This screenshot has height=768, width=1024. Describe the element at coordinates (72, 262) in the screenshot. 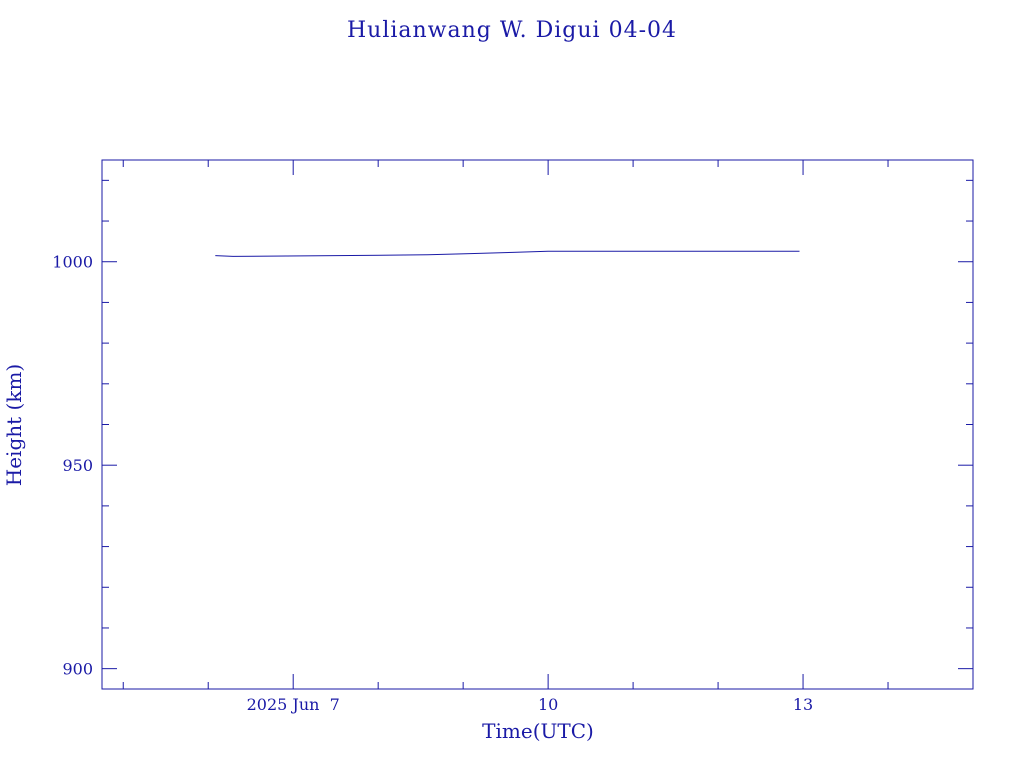

I see `y-tick-label: 1000` at that location.